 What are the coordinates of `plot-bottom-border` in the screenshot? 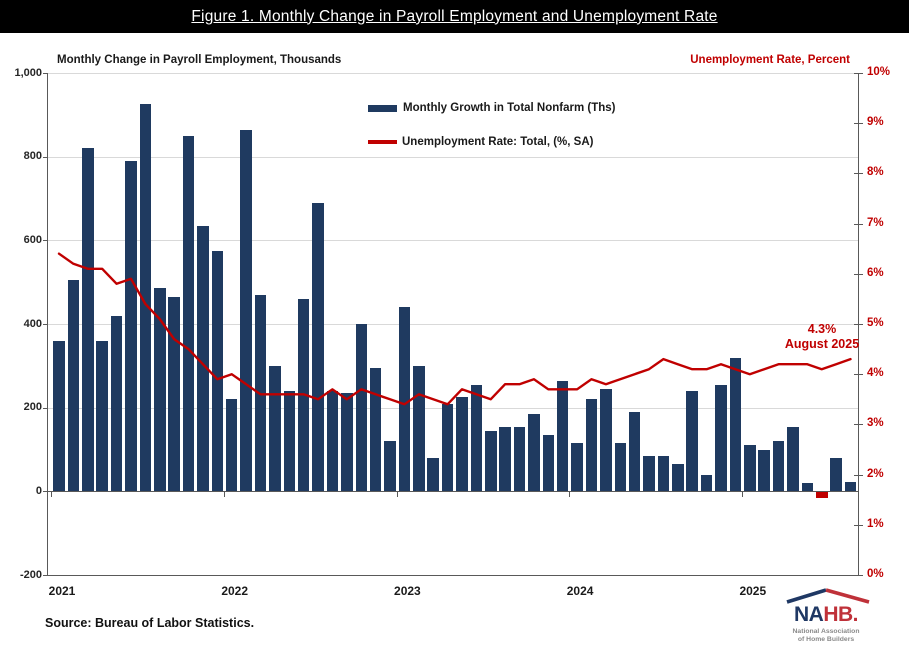 It's located at (453, 575).